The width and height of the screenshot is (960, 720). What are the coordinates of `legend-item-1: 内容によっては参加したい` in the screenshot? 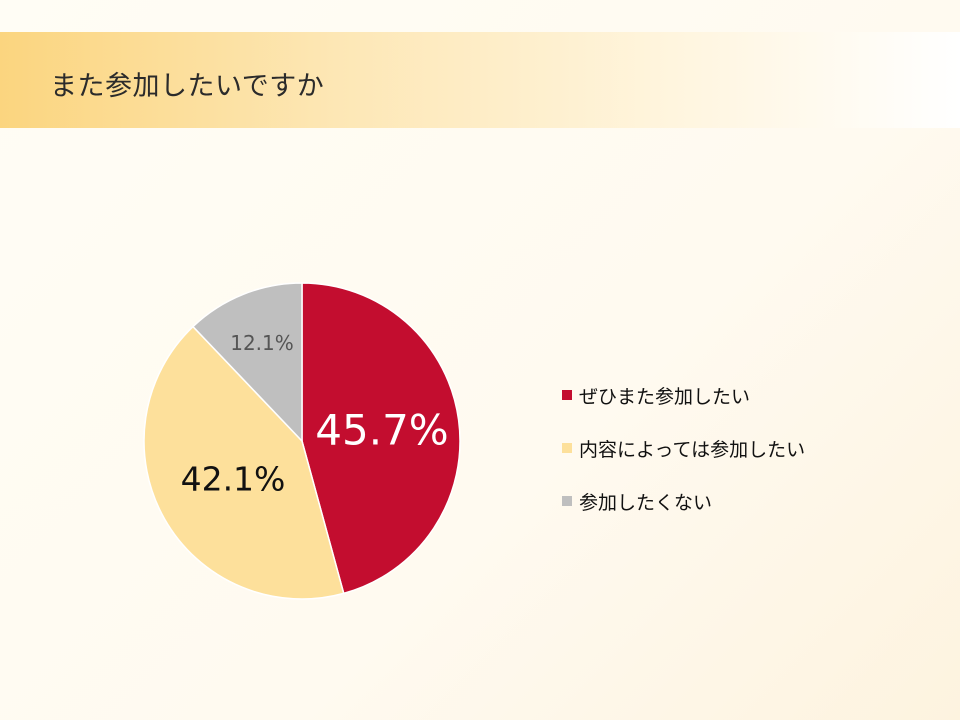 It's located at (683, 448).